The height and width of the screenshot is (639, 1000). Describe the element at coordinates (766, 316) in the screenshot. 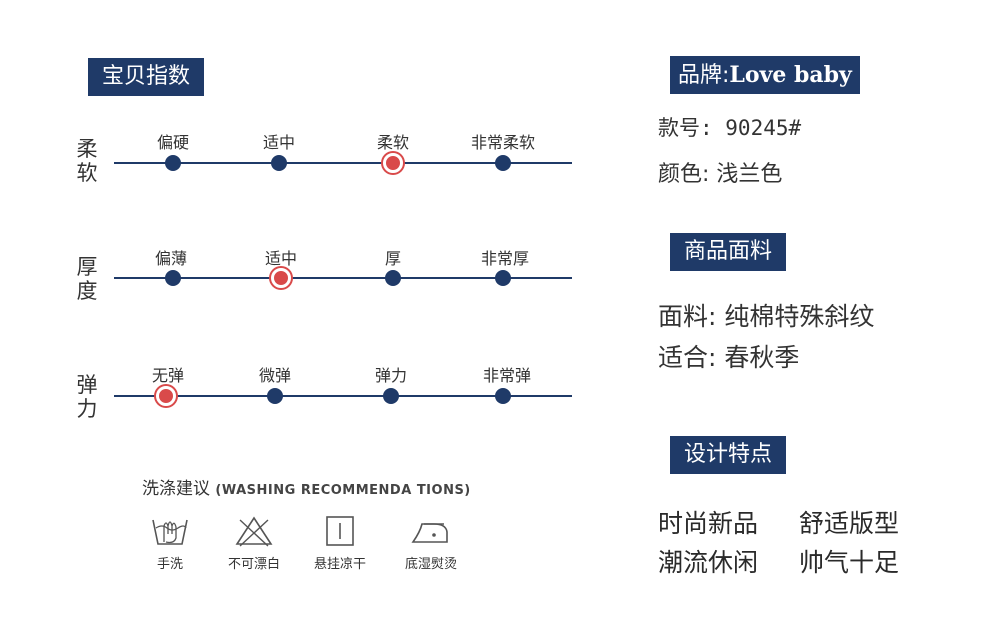

I see `fabric-material: 面料: 纯棉特殊斜纹` at that location.